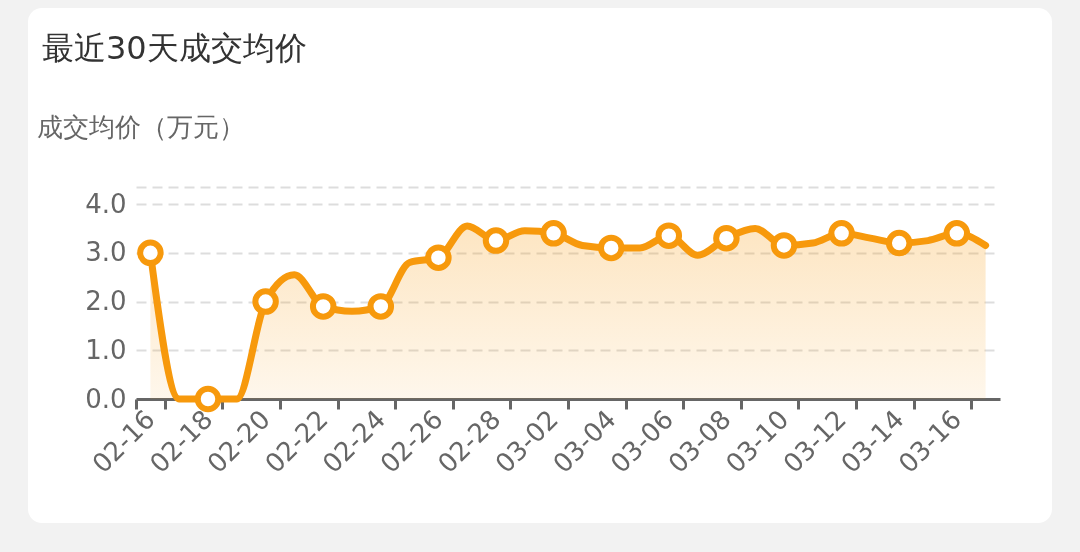 This screenshot has width=1080, height=552. I want to click on y-axis-title: 成交均价（万元）, so click(140, 126).